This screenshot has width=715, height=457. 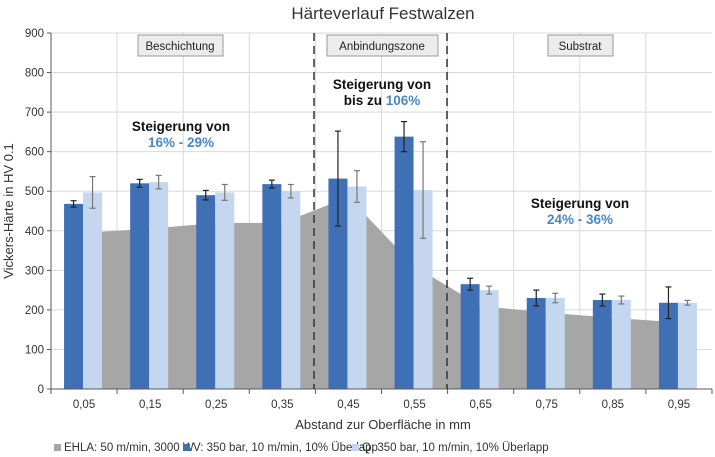 I want to click on x-tick-label: 0,45, so click(x=348, y=405).